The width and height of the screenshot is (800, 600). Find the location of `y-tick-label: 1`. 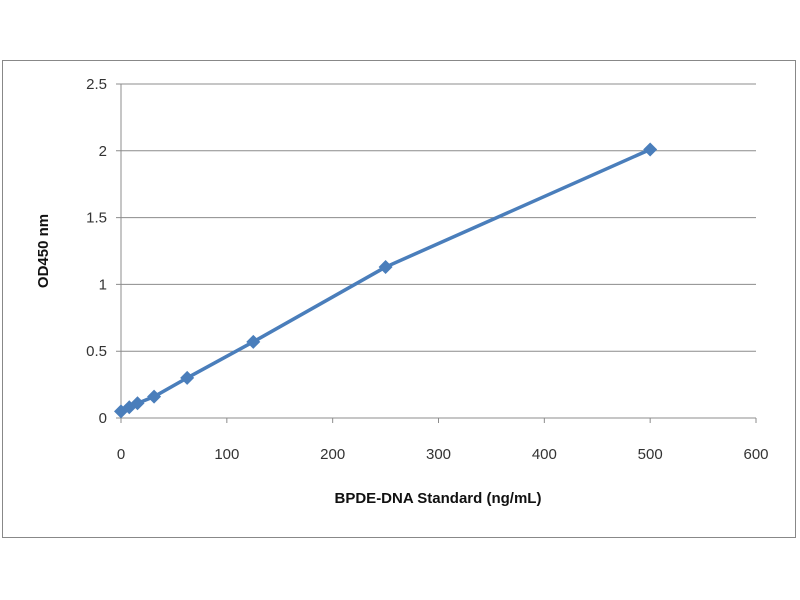

y-tick-label: 1 is located at coordinates (103, 284).